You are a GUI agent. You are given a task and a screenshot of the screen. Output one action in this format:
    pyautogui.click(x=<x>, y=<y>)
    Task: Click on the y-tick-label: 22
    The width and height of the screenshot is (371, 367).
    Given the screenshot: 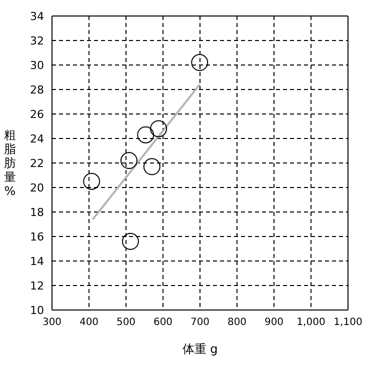 What is the action you would take?
    pyautogui.click(x=37, y=163)
    